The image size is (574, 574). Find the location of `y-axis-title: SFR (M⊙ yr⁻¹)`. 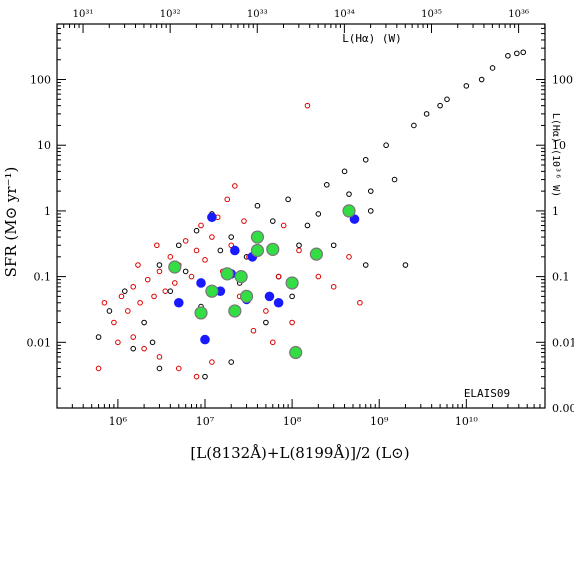

y-axis-title: SFR (M⊙ yr⁻¹) is located at coordinates (11, 222).